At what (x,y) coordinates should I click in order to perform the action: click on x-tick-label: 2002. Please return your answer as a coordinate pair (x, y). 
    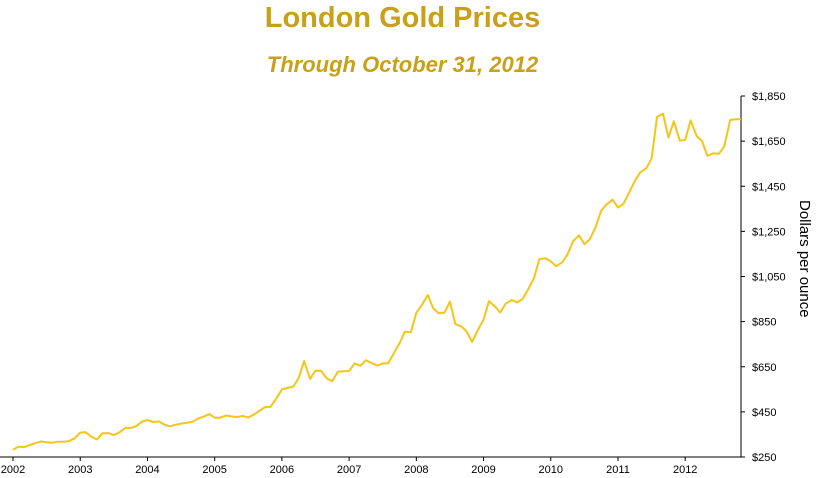
    Looking at the image, I should click on (13, 470).